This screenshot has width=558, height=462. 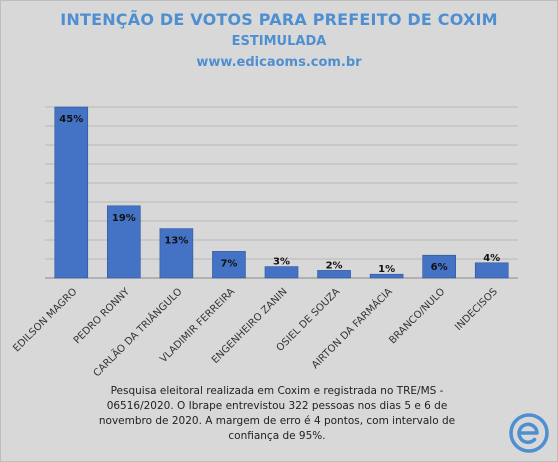 I want to click on category-label: INDECISOS, so click(x=476, y=309).